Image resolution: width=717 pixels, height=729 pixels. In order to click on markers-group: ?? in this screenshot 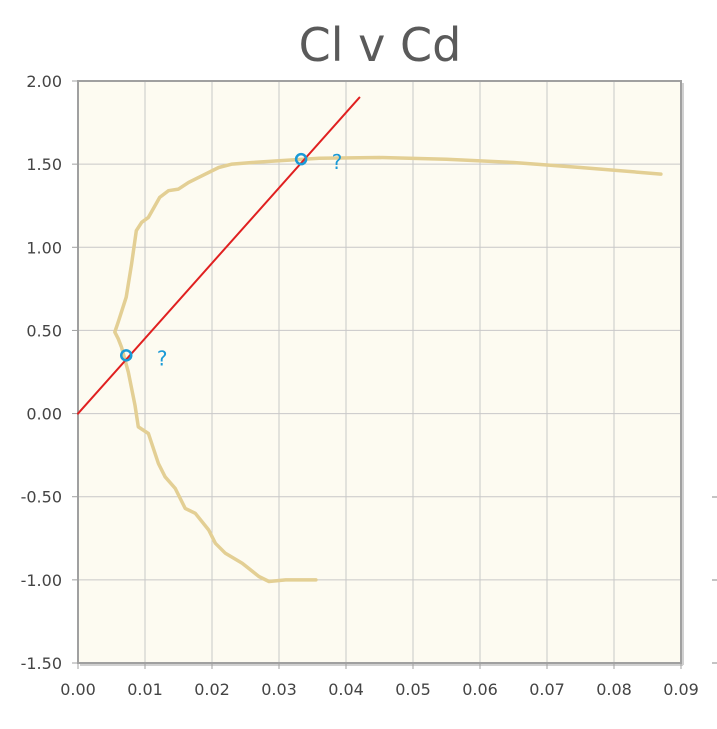, I will do `click(231, 260)`.